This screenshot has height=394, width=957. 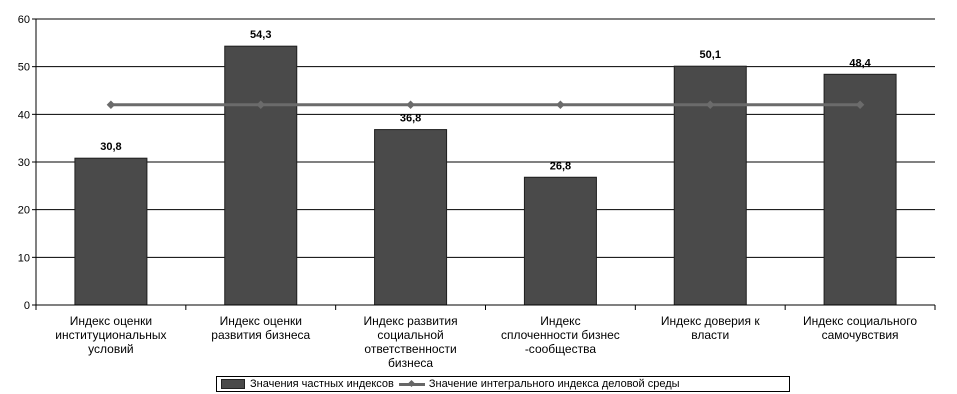 I want to click on x-category-label: Индекс доверия к власти, so click(x=710, y=328).